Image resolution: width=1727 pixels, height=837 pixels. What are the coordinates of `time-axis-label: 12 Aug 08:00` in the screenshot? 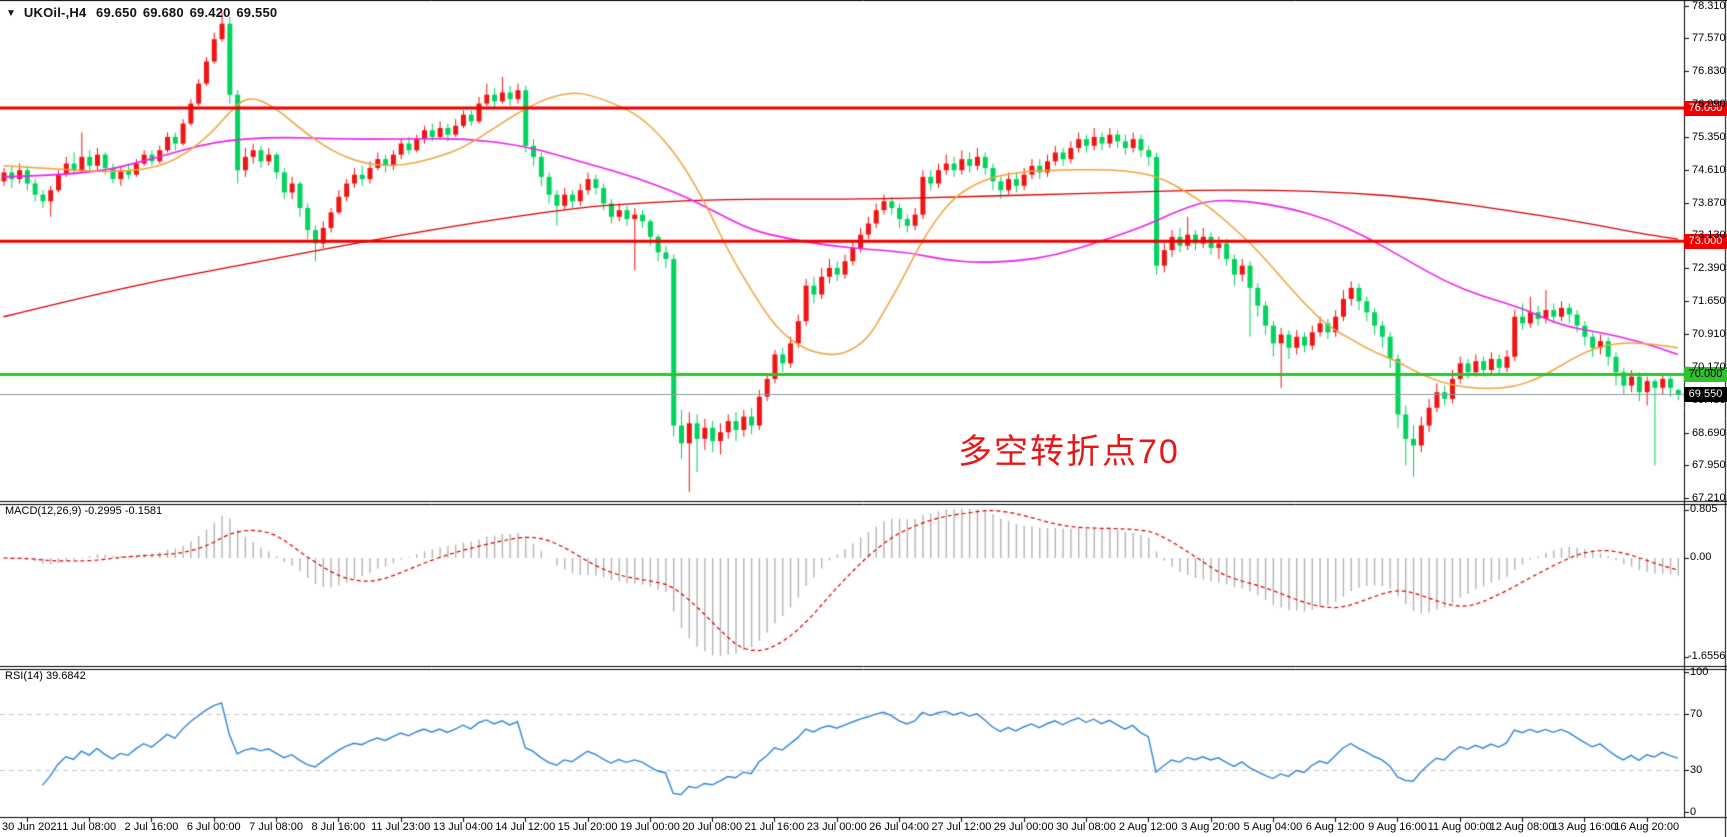 It's located at (1522, 827).